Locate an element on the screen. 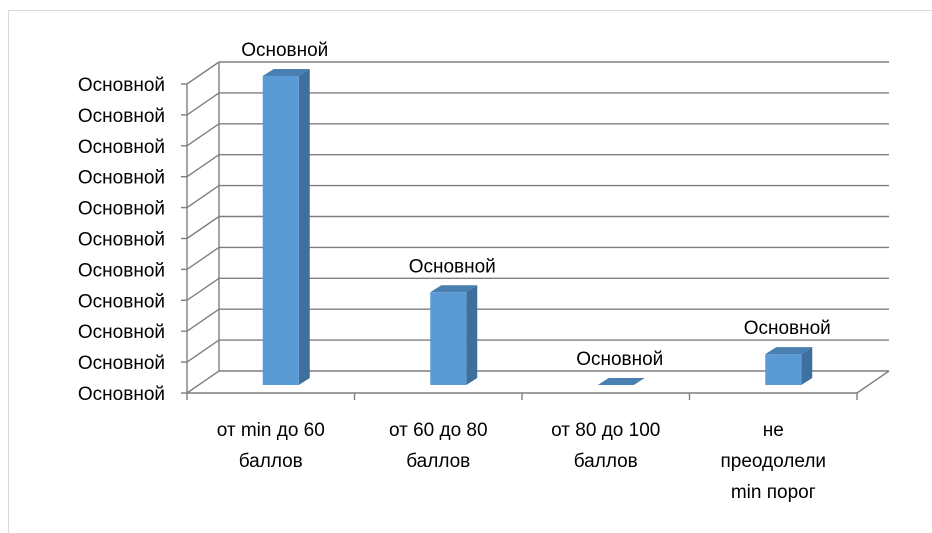 The image size is (932, 533). x-category-label: от 80 до 100 баллов is located at coordinates (605, 446).